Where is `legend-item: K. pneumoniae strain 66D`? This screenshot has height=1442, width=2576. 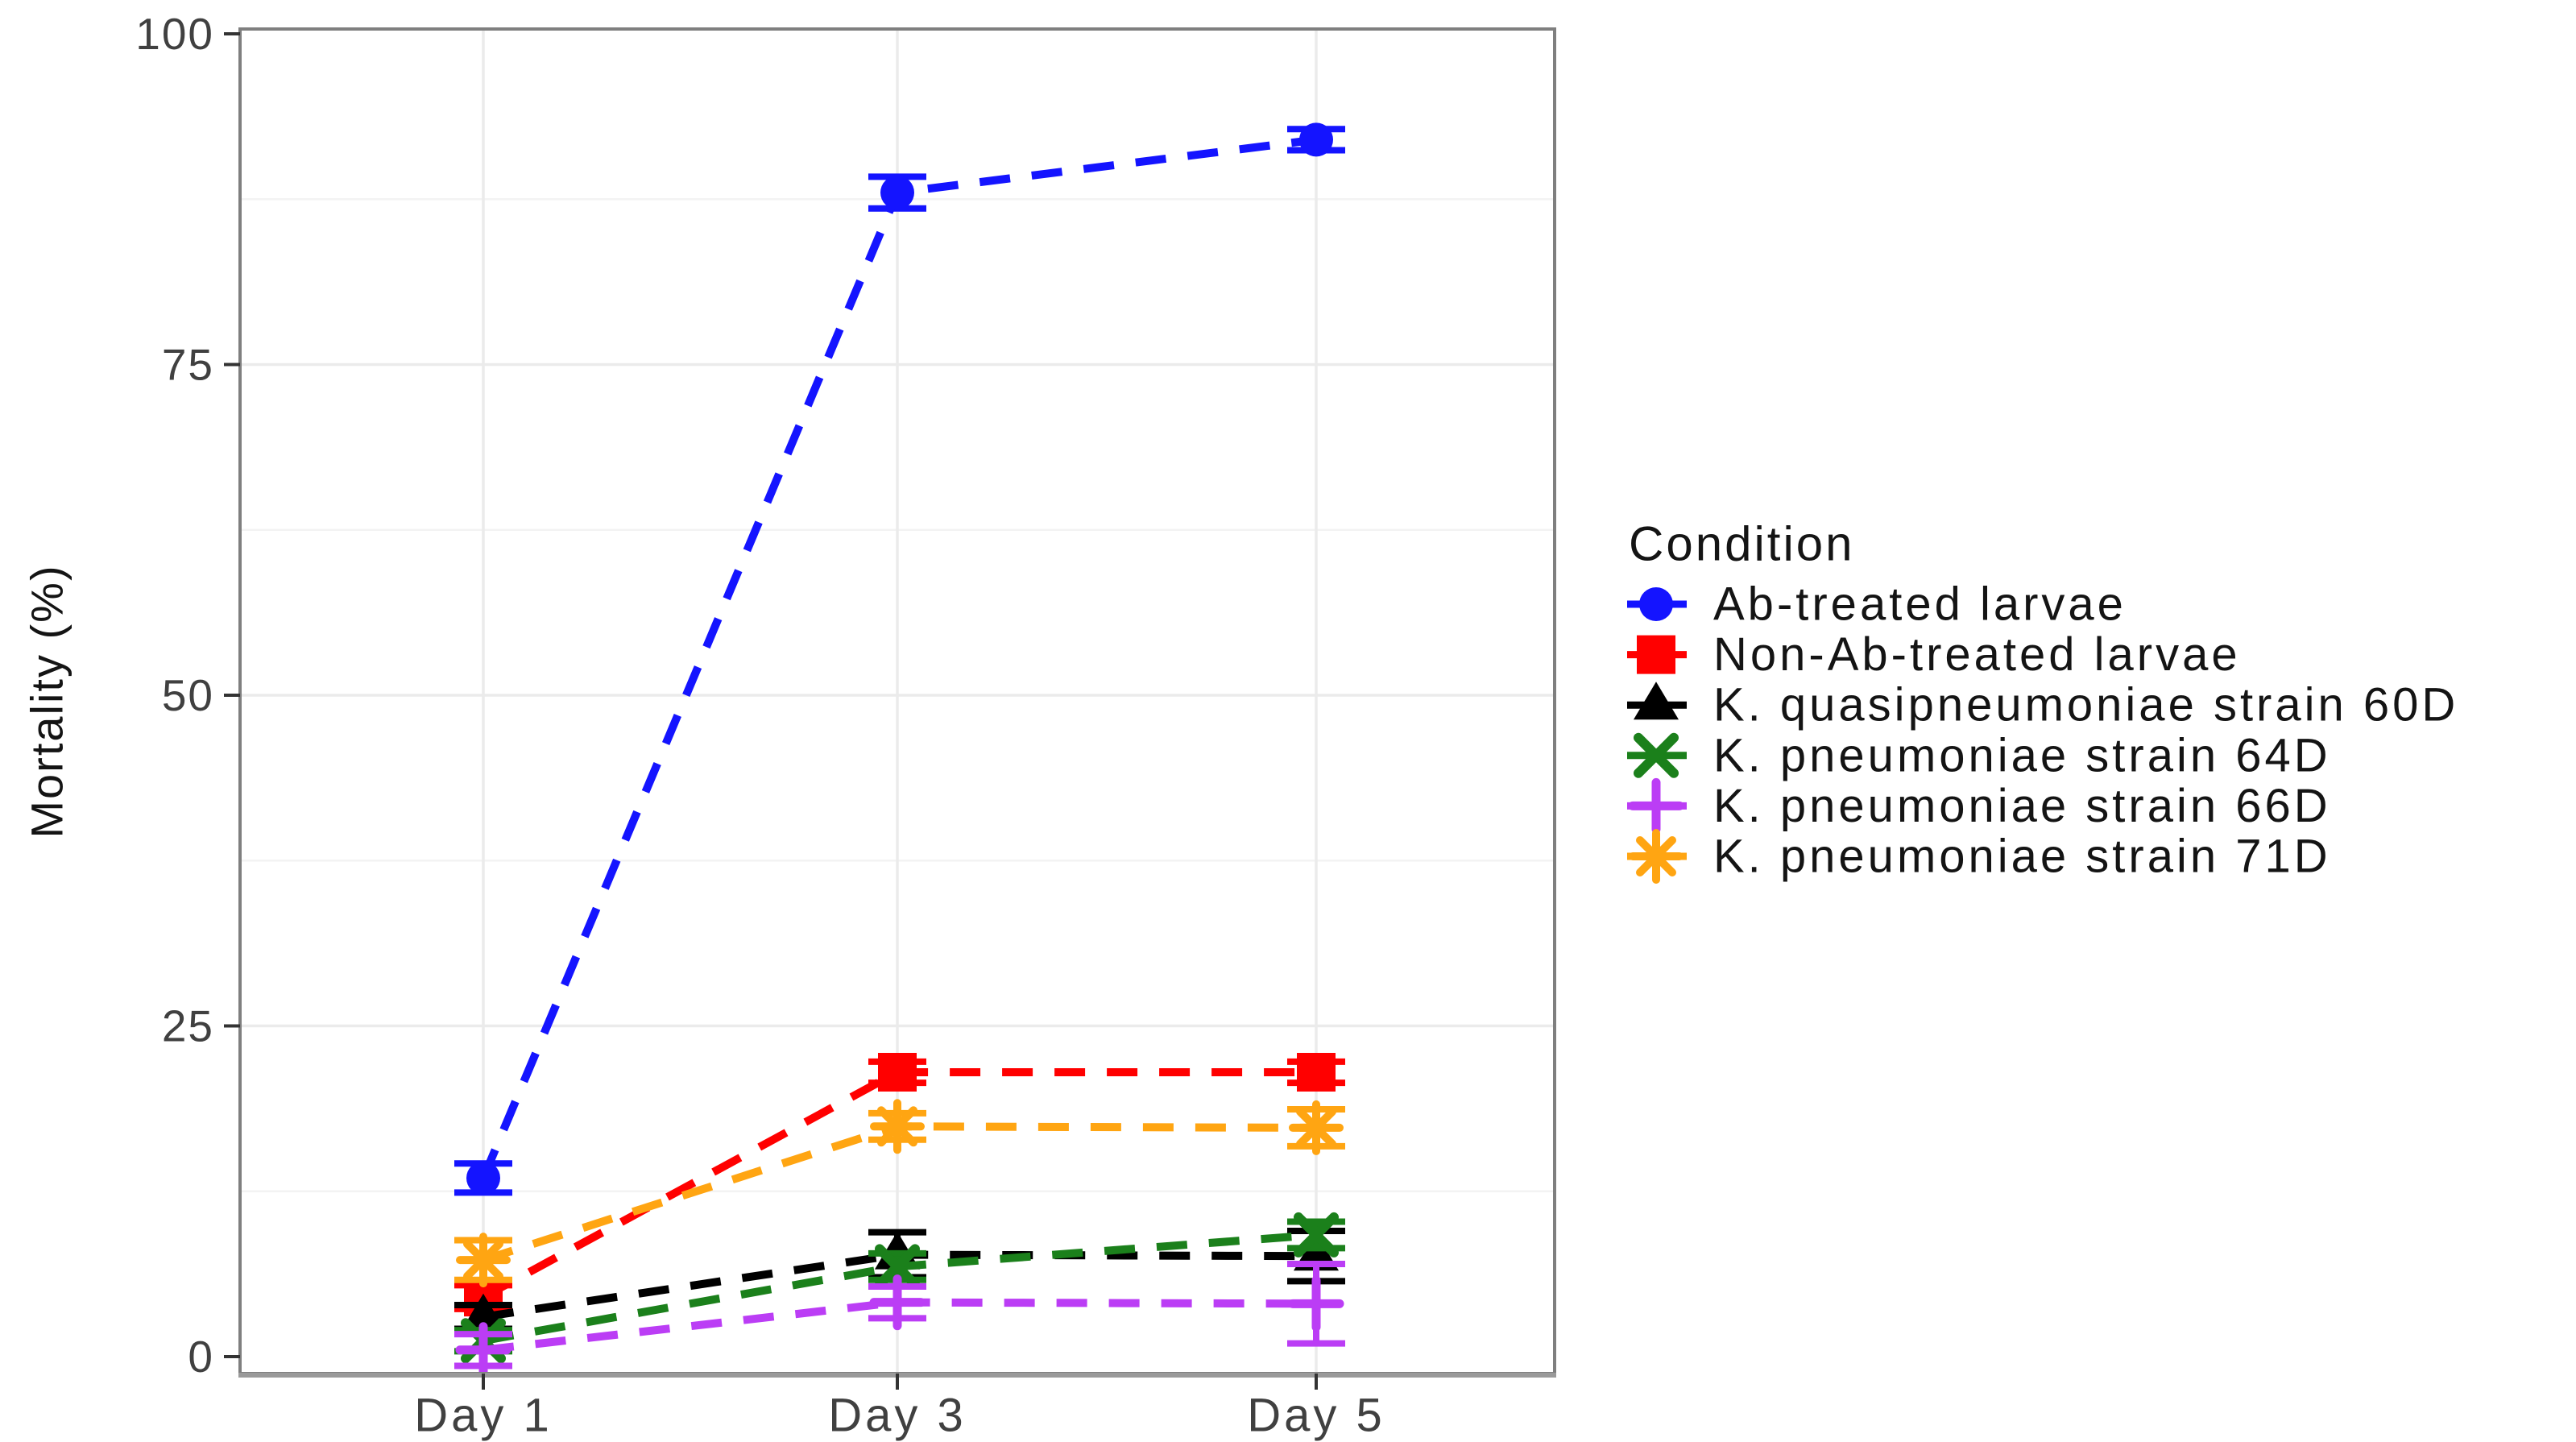
legend-item: K. pneumoniae strain 66D is located at coordinates (1979, 805).